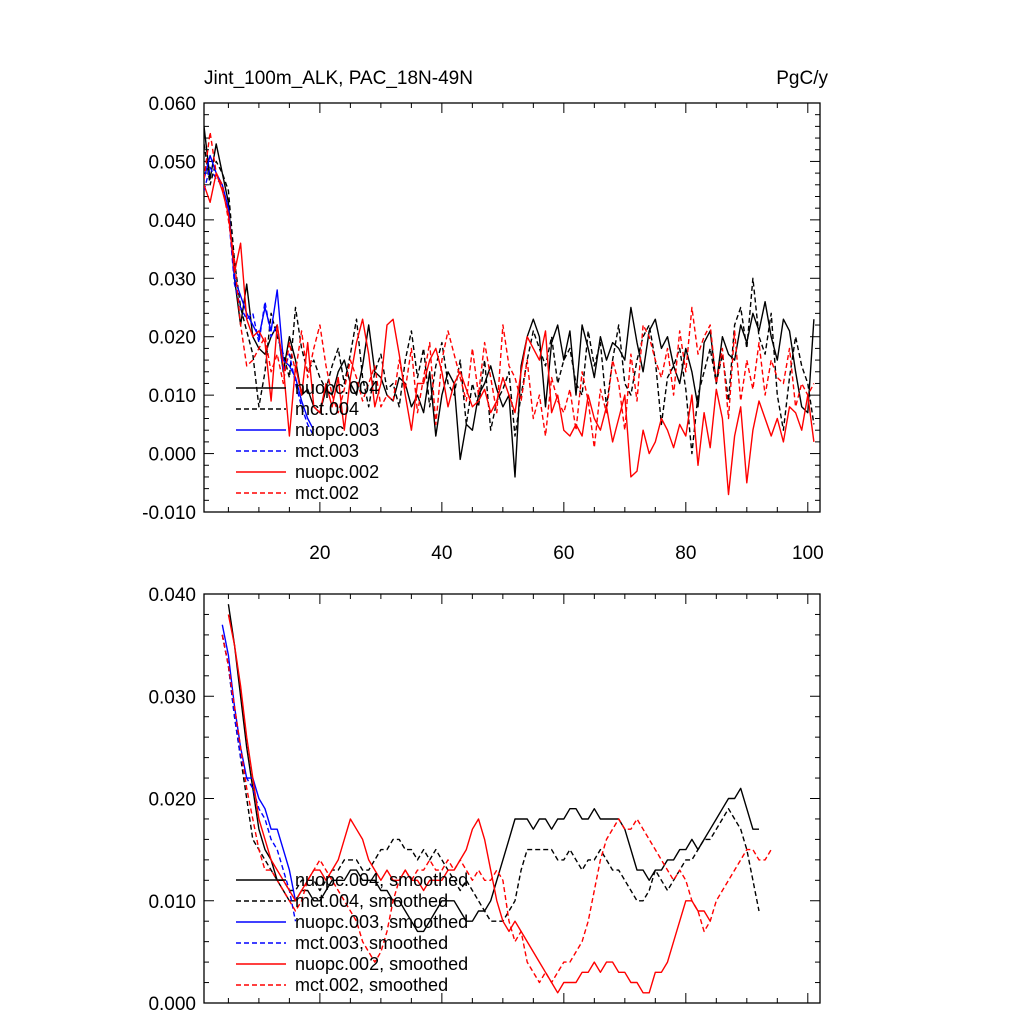  I want to click on legend-label: nuopc.003, smoothed, so click(381, 922).